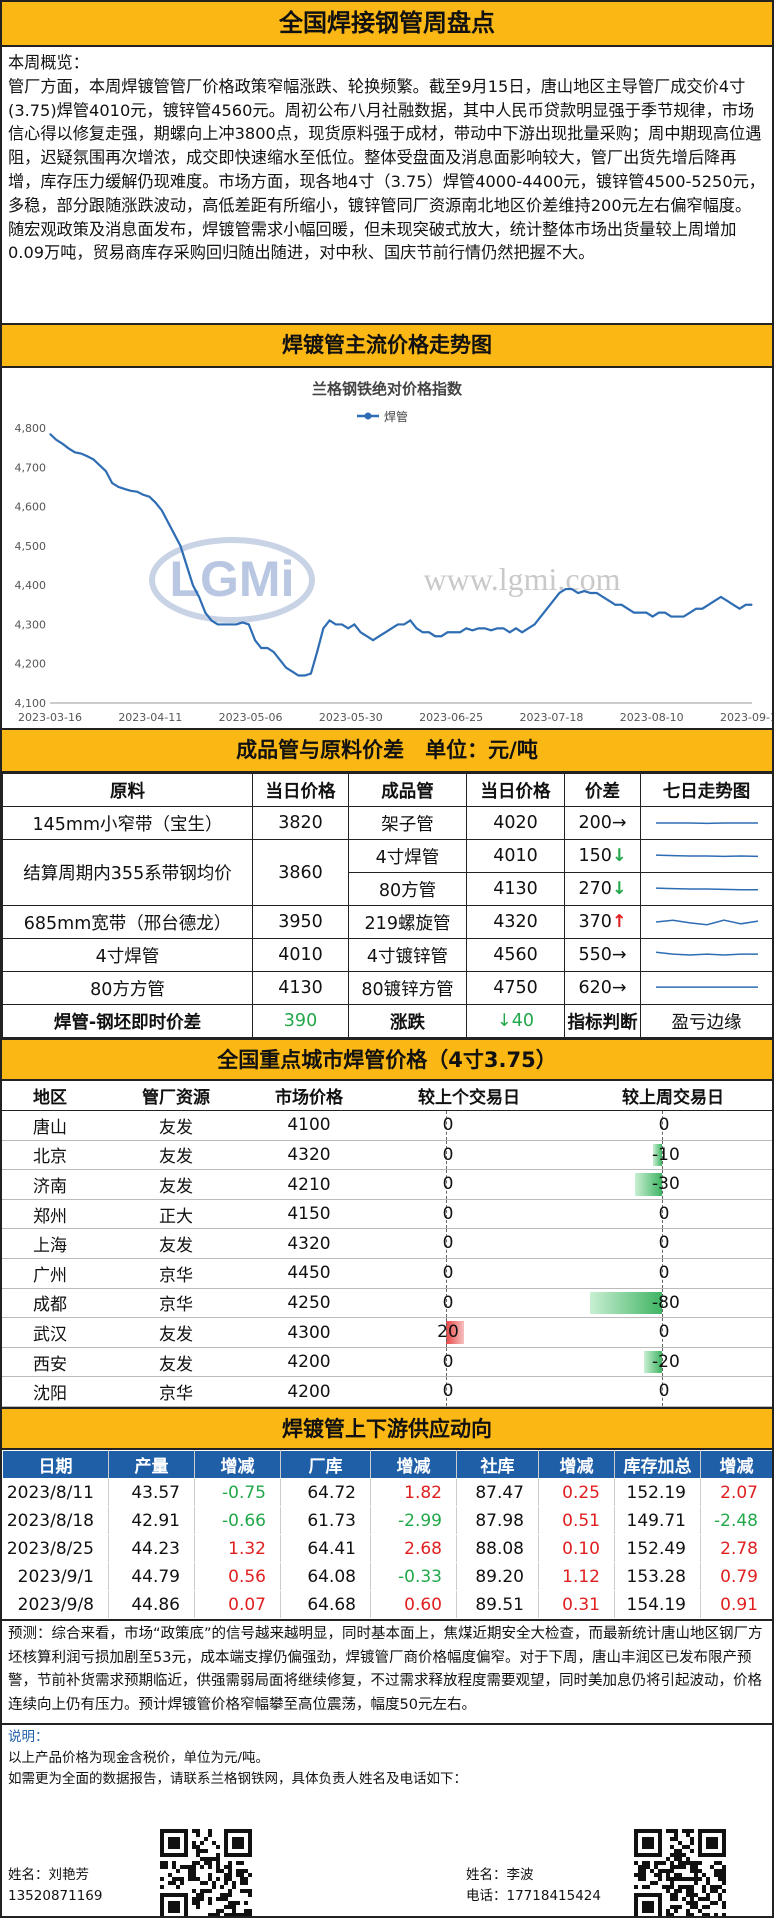 The image size is (774, 1918). I want to click on change-vs-prev-week: -20, so click(673, 1362).